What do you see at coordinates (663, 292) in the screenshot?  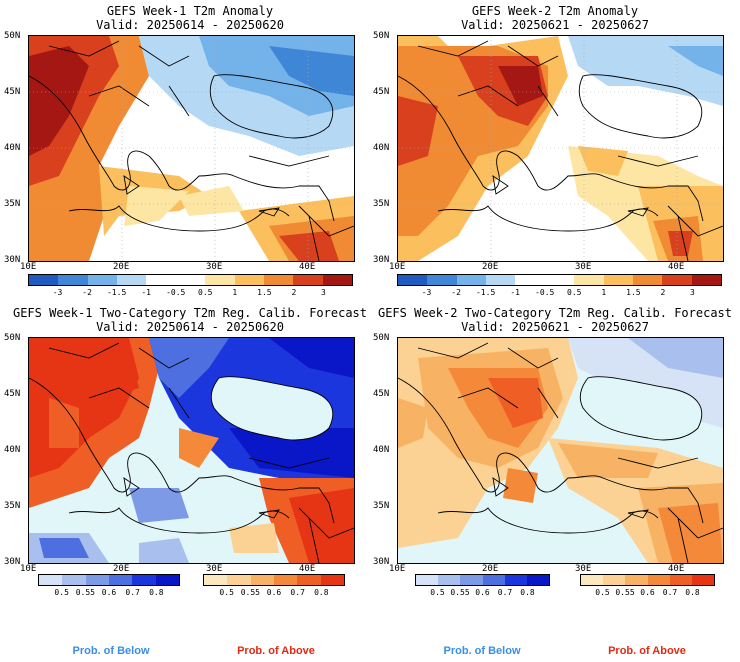 I see `colorbar-label: 2` at bounding box center [663, 292].